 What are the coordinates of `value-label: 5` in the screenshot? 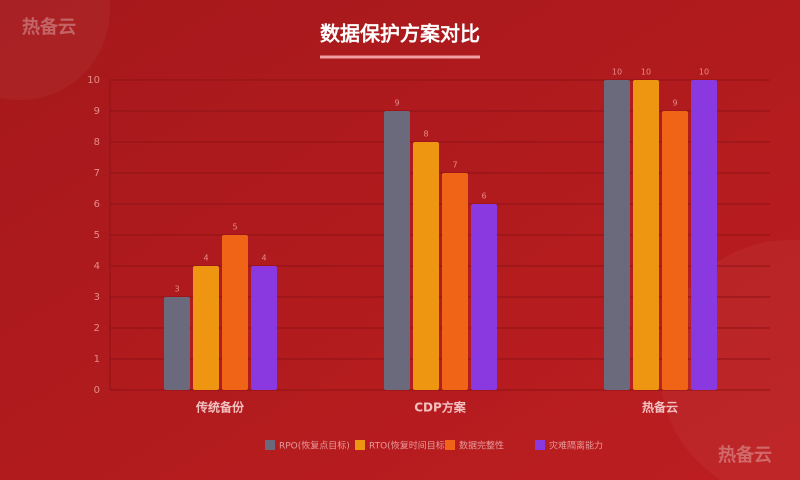 It's located at (234, 227).